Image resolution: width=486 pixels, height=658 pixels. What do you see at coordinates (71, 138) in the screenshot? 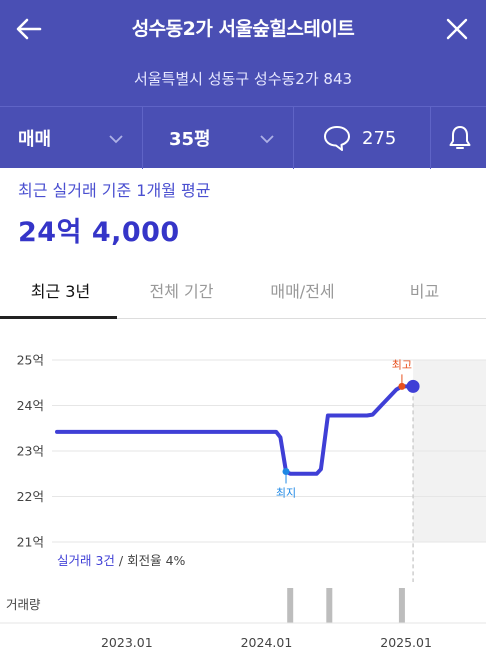
I see `trade-type-dropdown: 매매` at bounding box center [71, 138].